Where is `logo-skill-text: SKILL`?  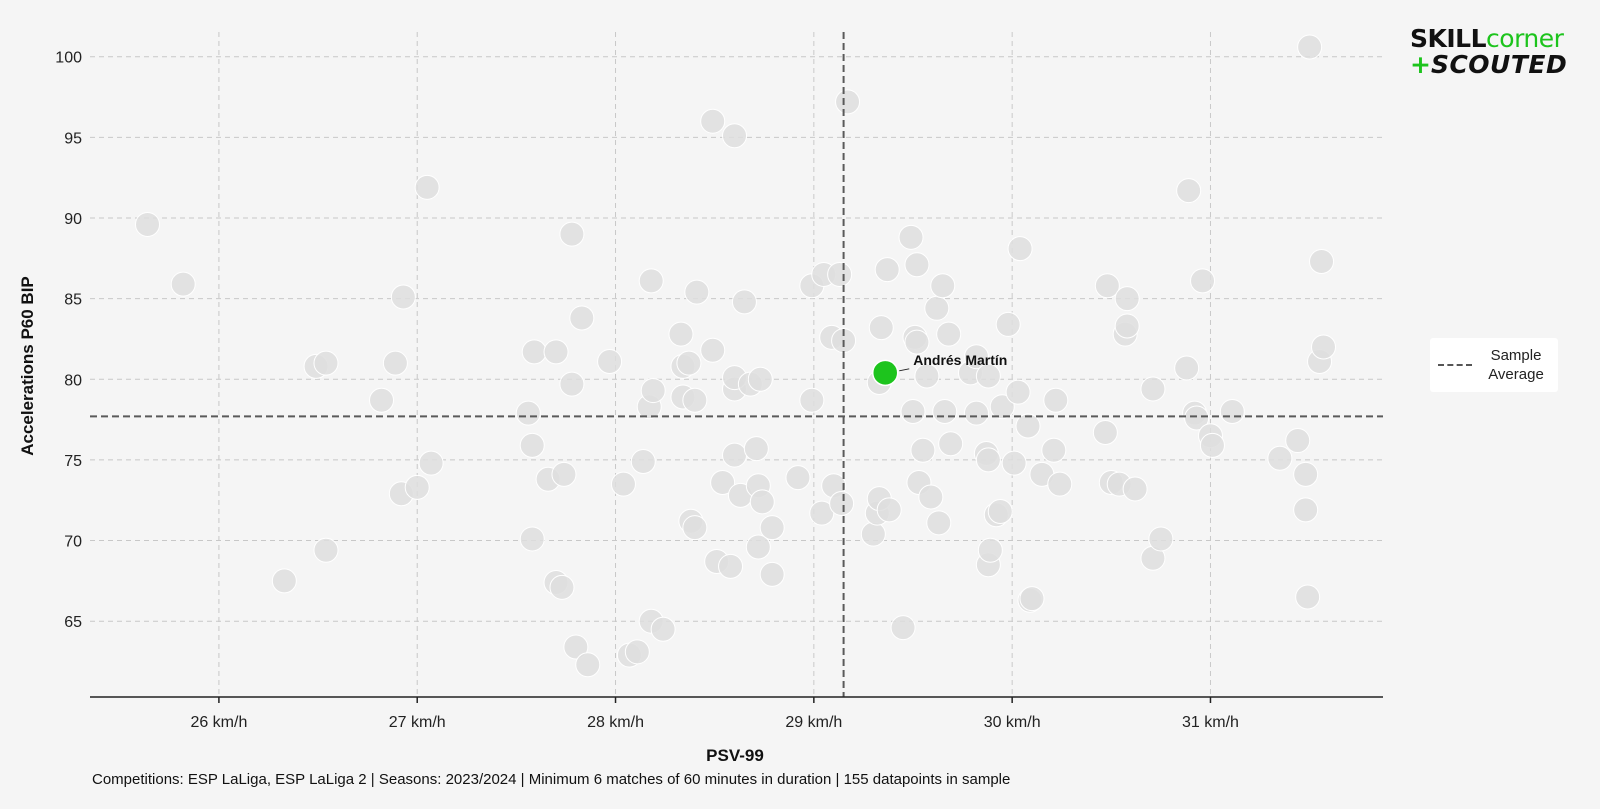 logo-skill-text: SKILL is located at coordinates (1448, 38).